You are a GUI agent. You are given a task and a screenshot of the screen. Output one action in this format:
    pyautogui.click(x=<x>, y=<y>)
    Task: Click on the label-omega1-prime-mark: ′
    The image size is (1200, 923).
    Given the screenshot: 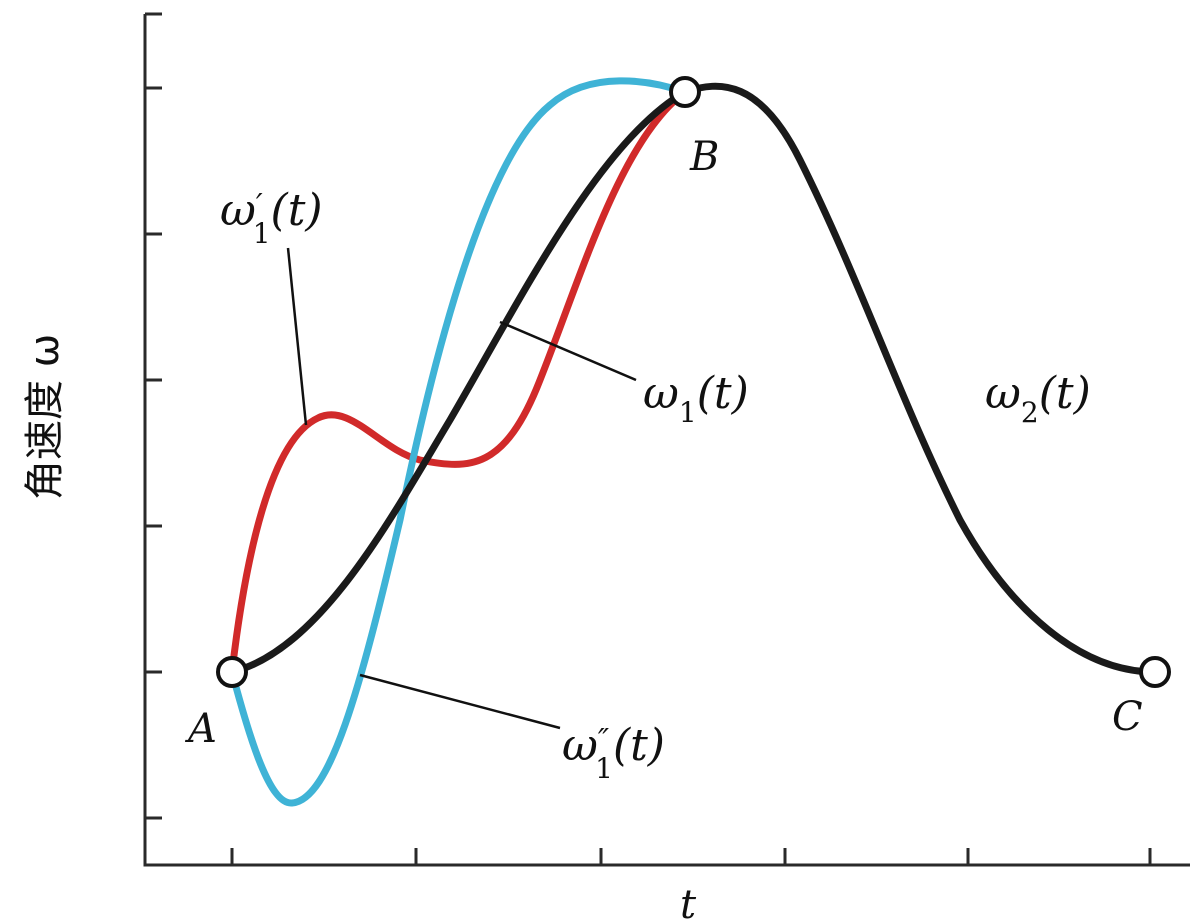 What is the action you would take?
    pyautogui.click(x=259, y=205)
    